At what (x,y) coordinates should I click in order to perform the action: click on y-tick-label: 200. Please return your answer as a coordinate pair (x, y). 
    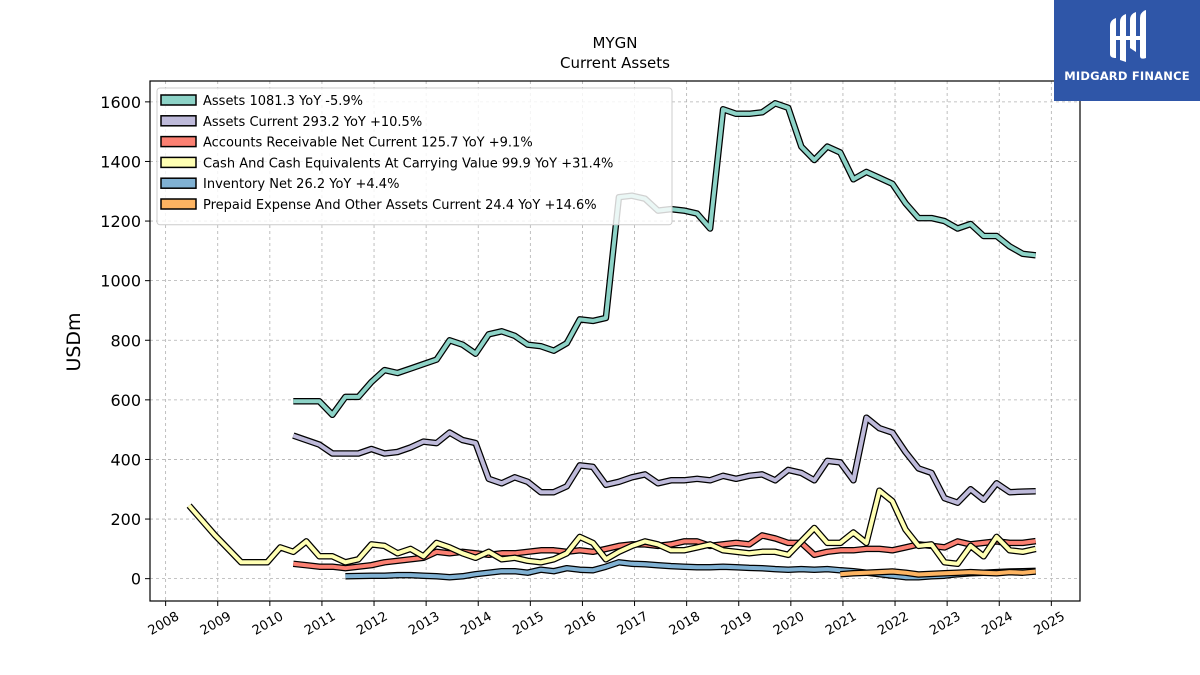
    Looking at the image, I should click on (125, 519).